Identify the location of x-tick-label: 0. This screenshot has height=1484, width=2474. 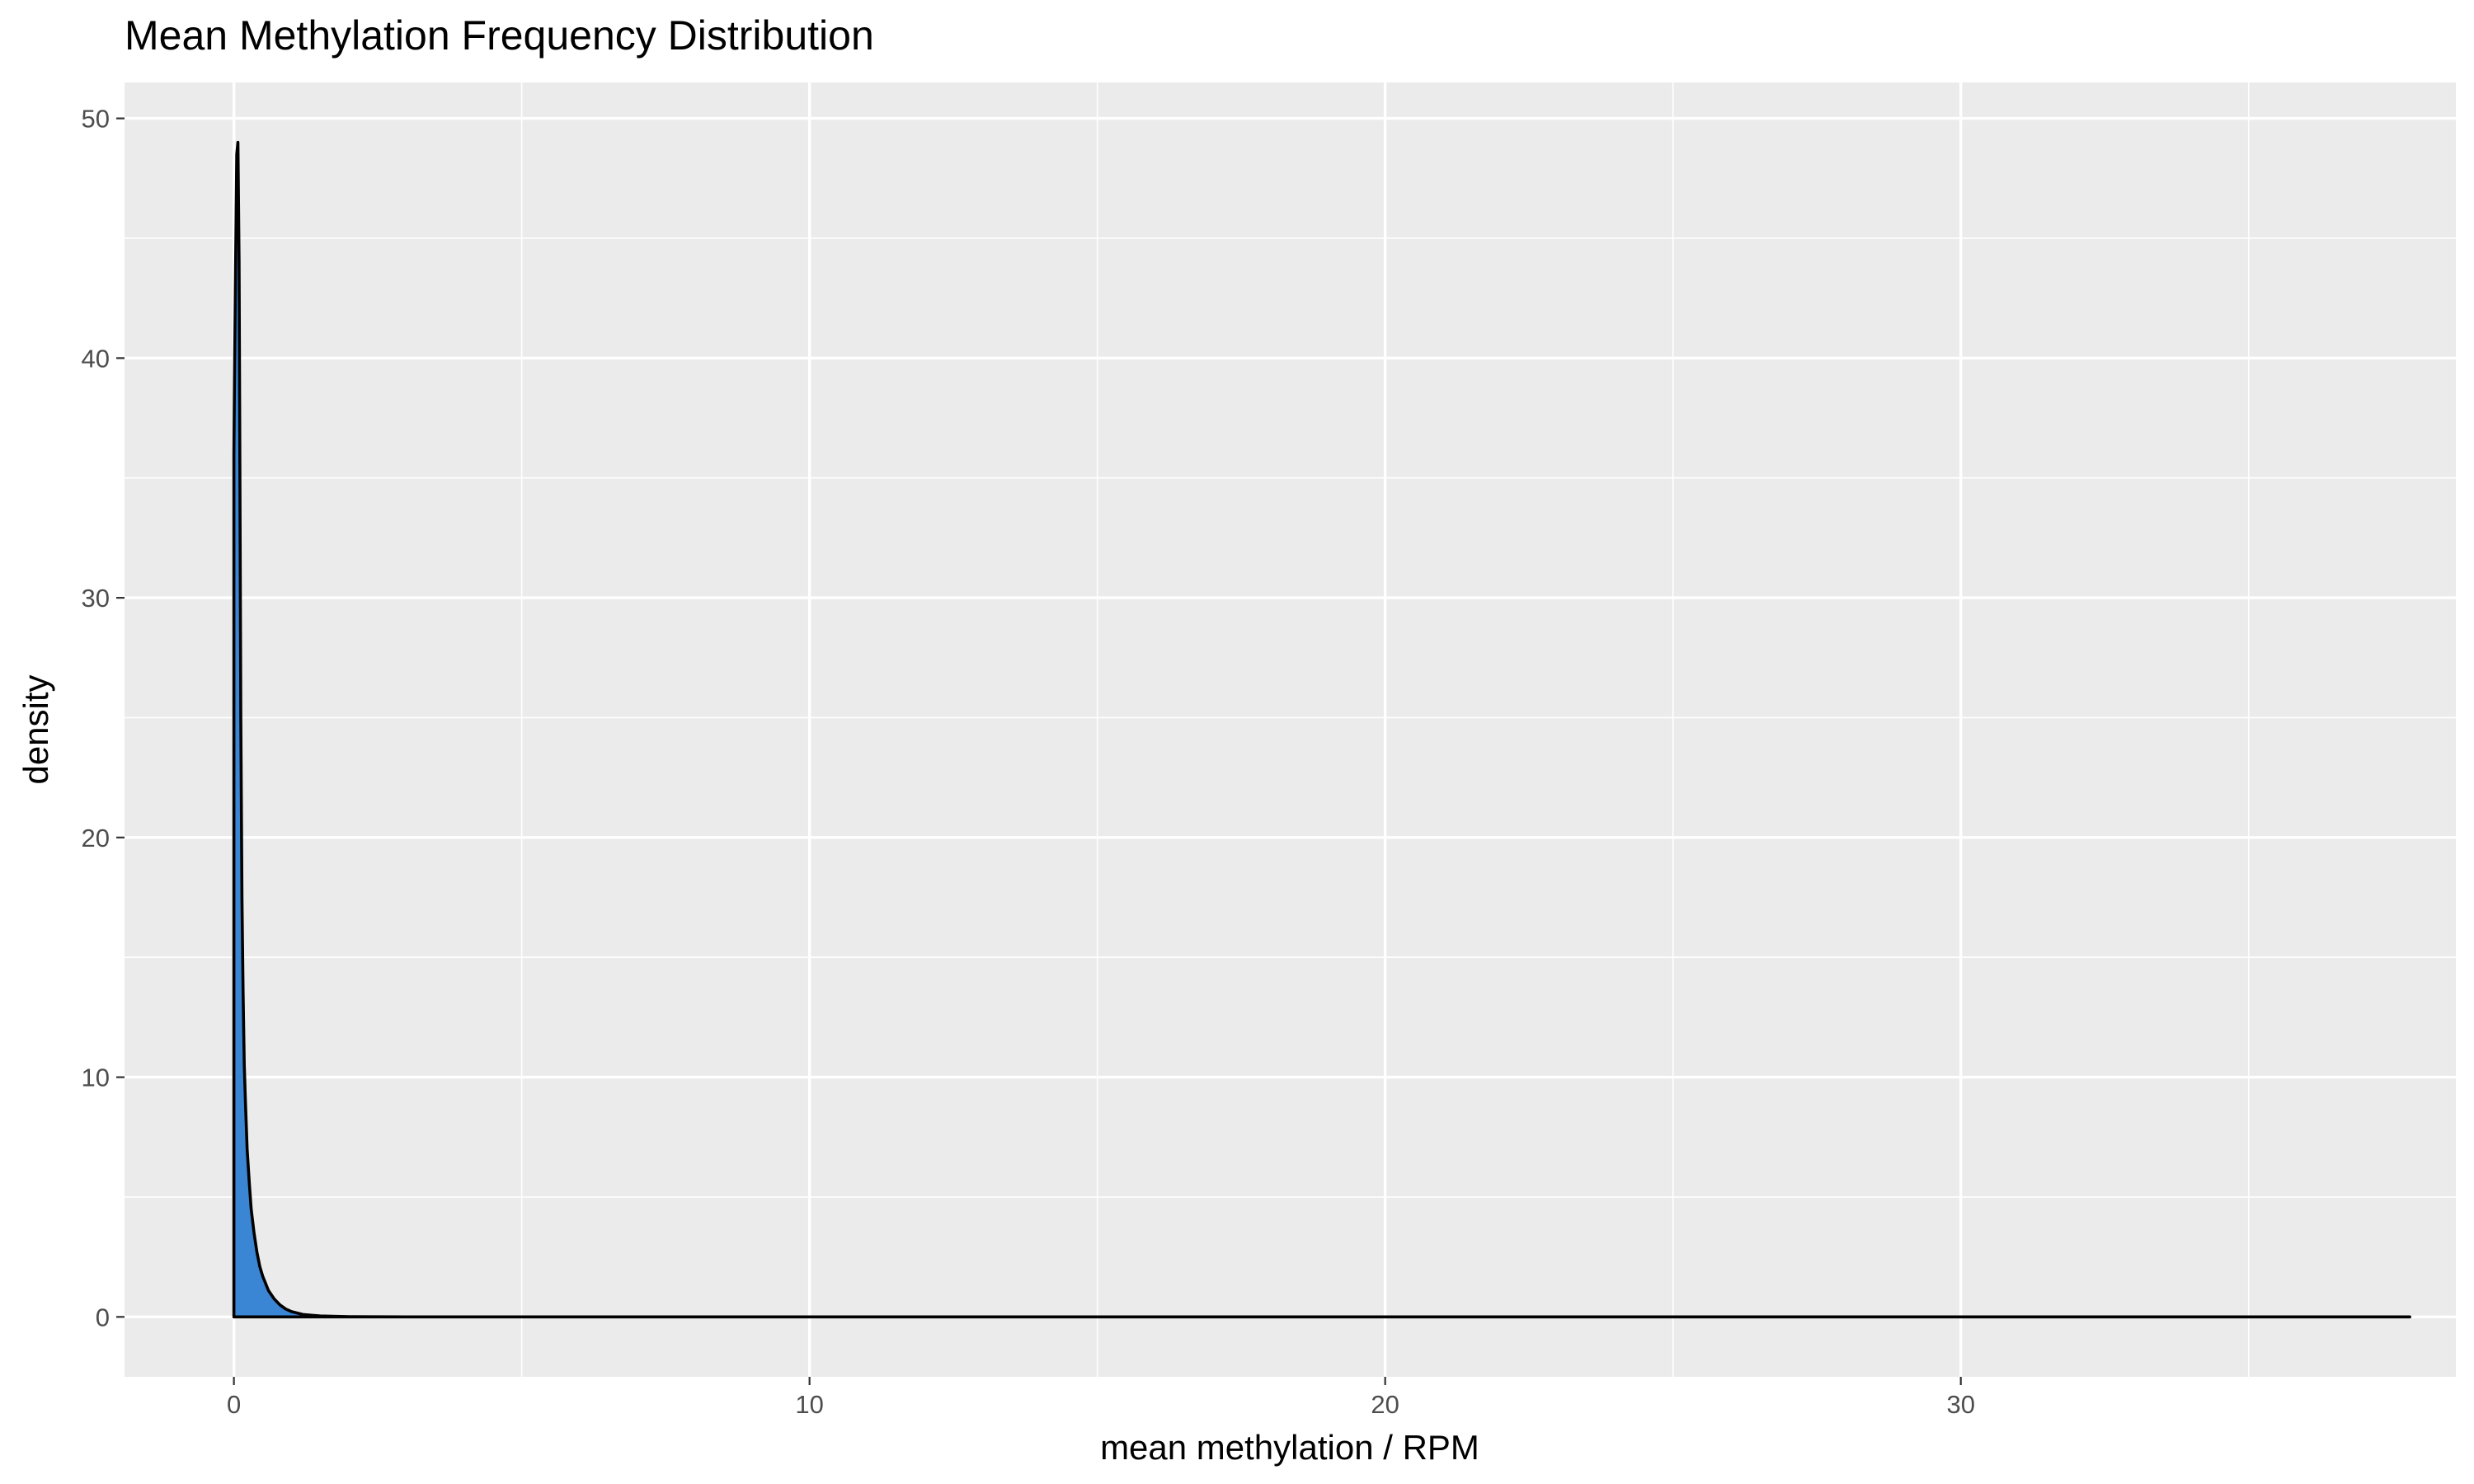
(234, 1404).